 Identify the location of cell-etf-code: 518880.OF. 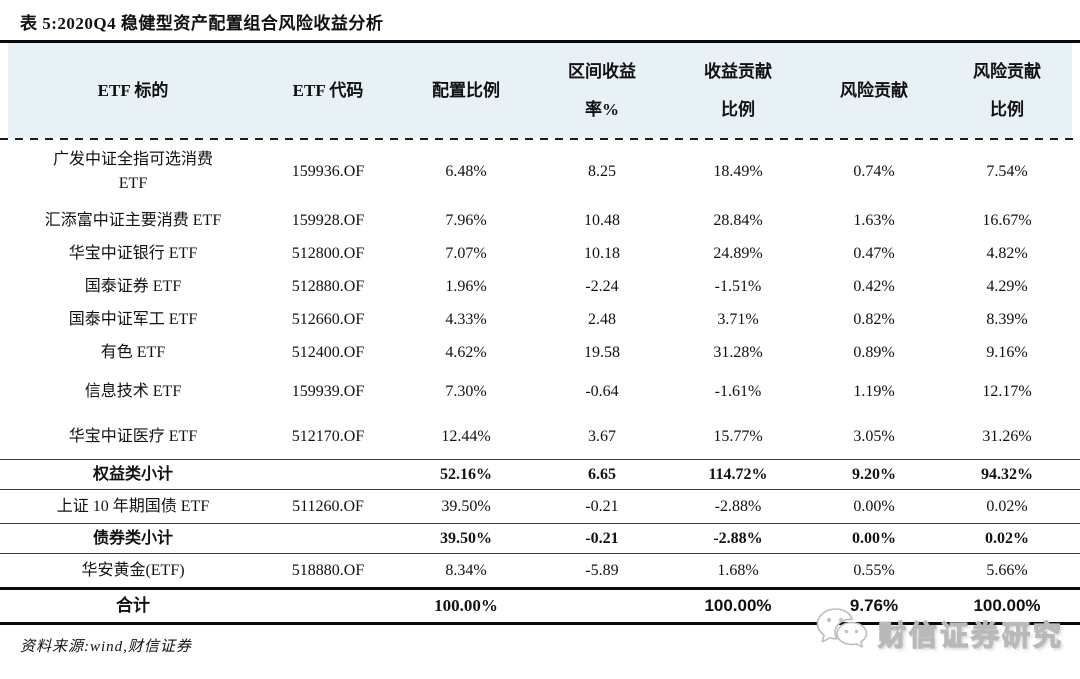
(328, 570).